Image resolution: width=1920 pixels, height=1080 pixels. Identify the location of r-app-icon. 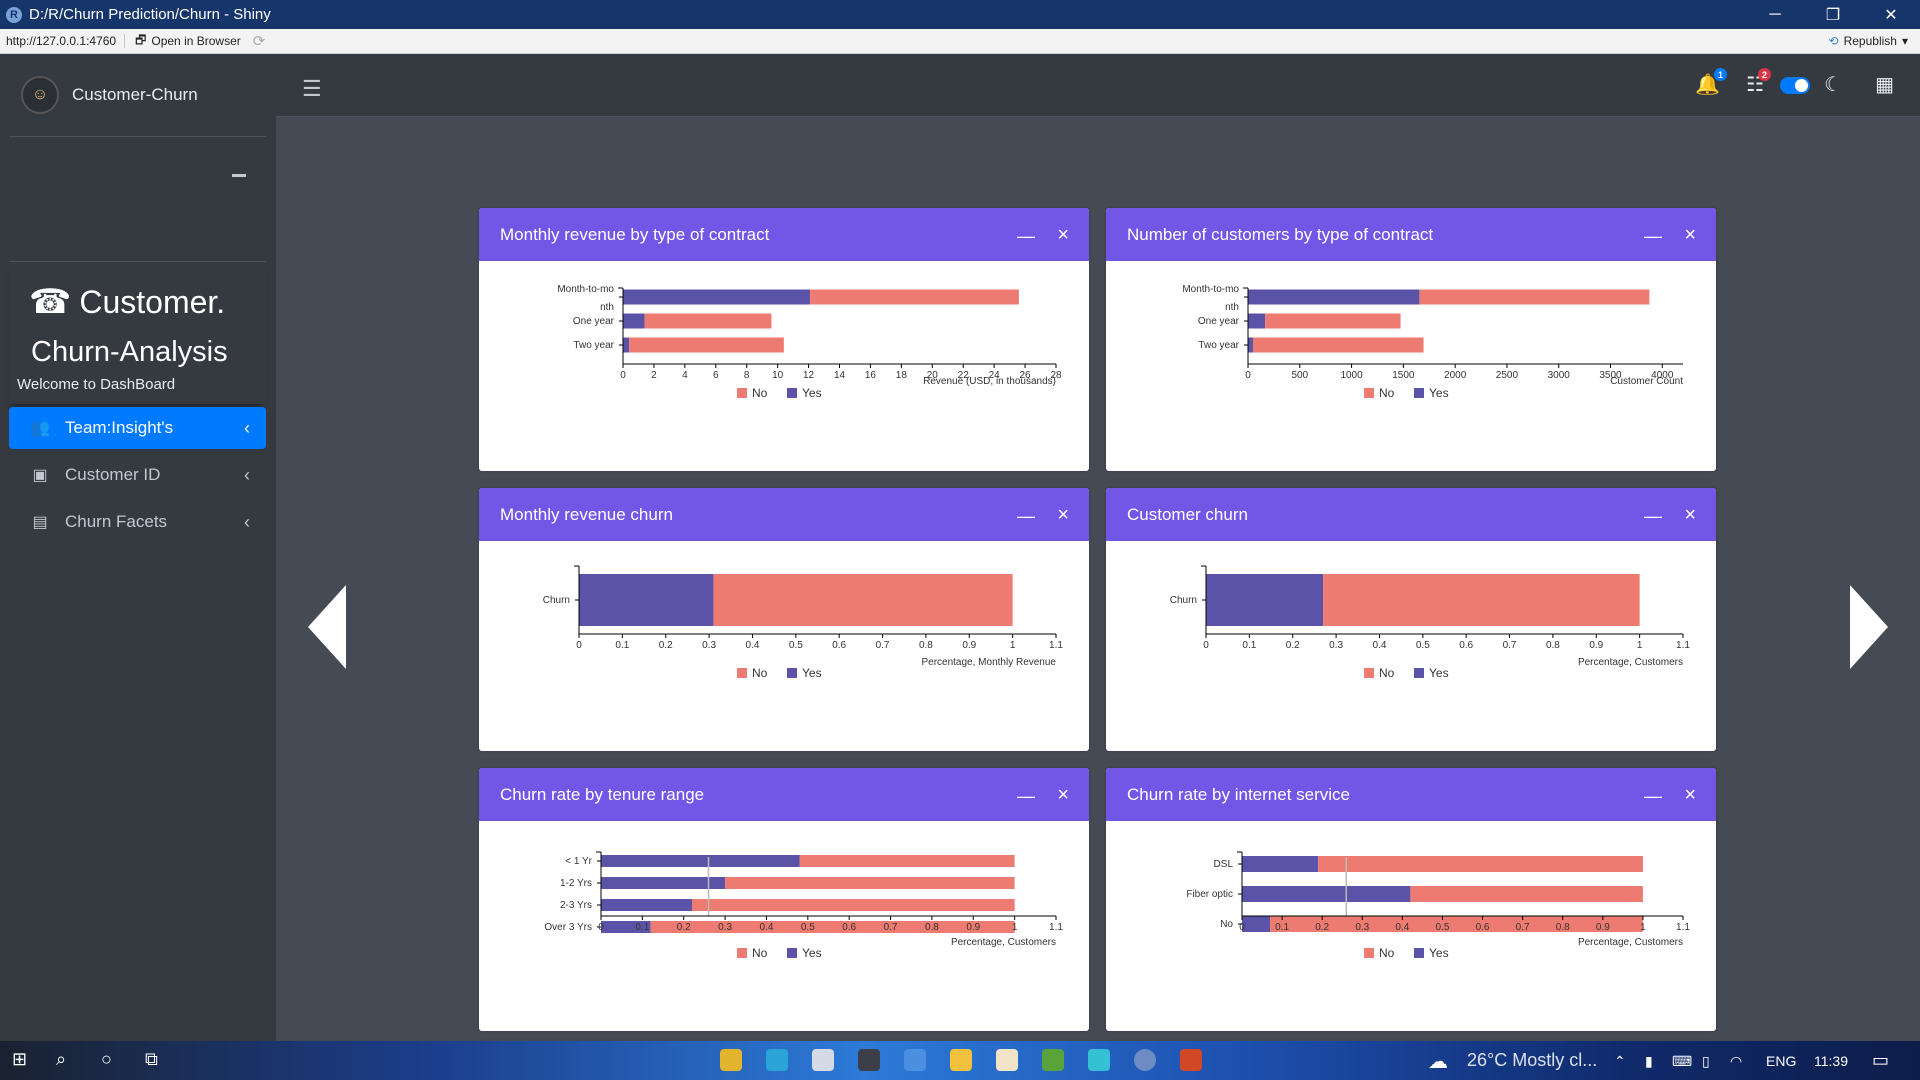
(1145, 1060).